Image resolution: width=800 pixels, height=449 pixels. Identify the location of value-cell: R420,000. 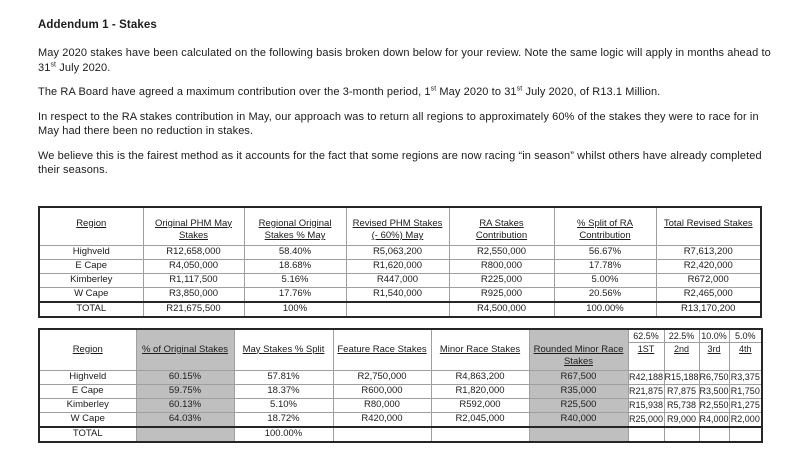
(382, 419).